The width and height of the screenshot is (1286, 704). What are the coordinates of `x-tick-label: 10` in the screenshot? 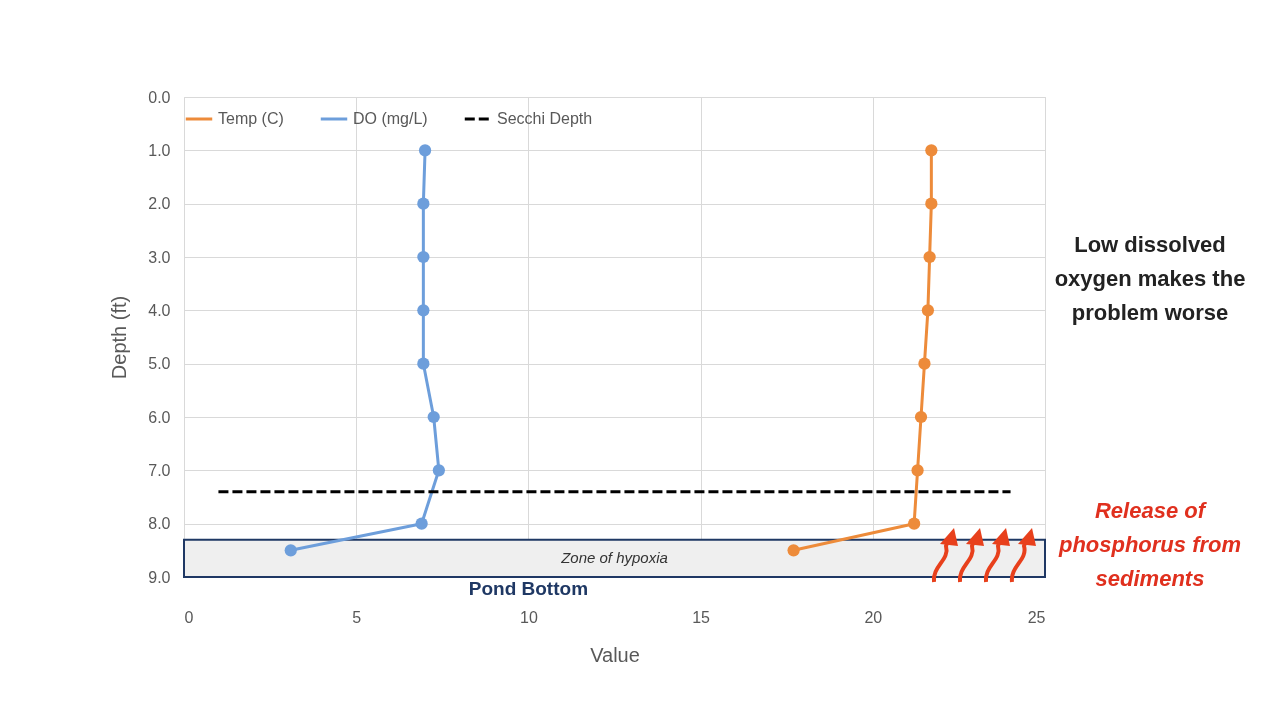 It's located at (529, 617).